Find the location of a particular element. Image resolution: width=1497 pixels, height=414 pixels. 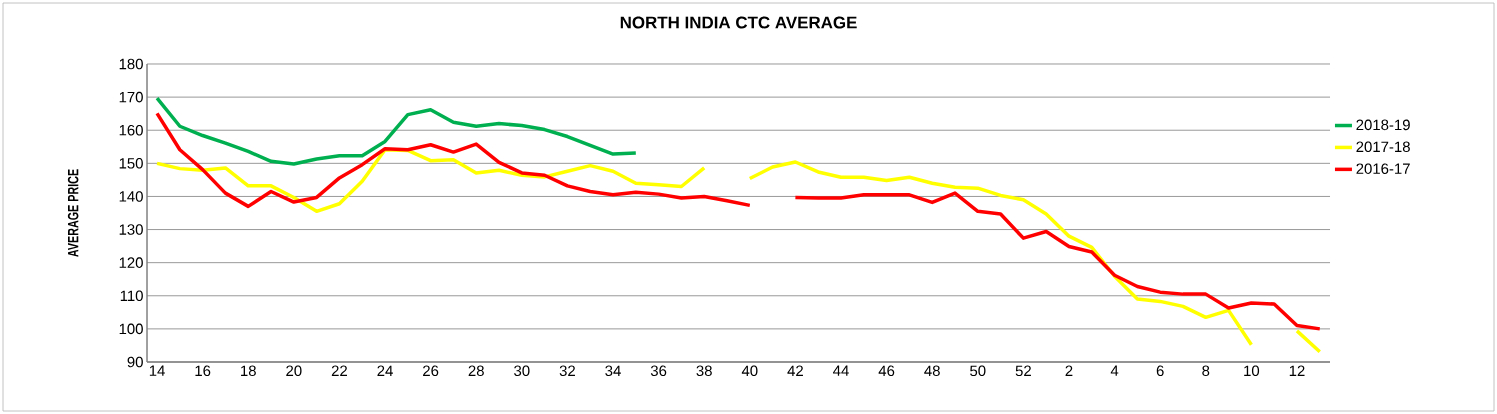

x-tick-label: 18 is located at coordinates (248, 371).